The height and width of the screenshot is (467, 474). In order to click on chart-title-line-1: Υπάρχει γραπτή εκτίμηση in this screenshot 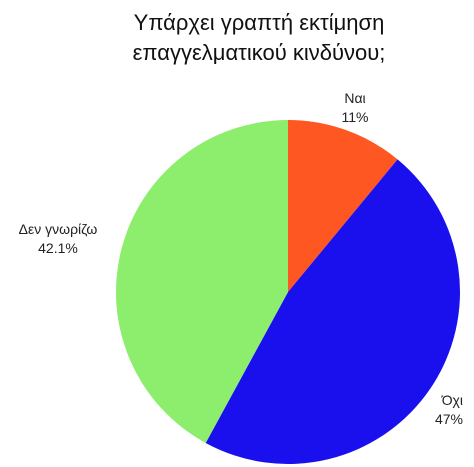, I will do `click(259, 22)`.